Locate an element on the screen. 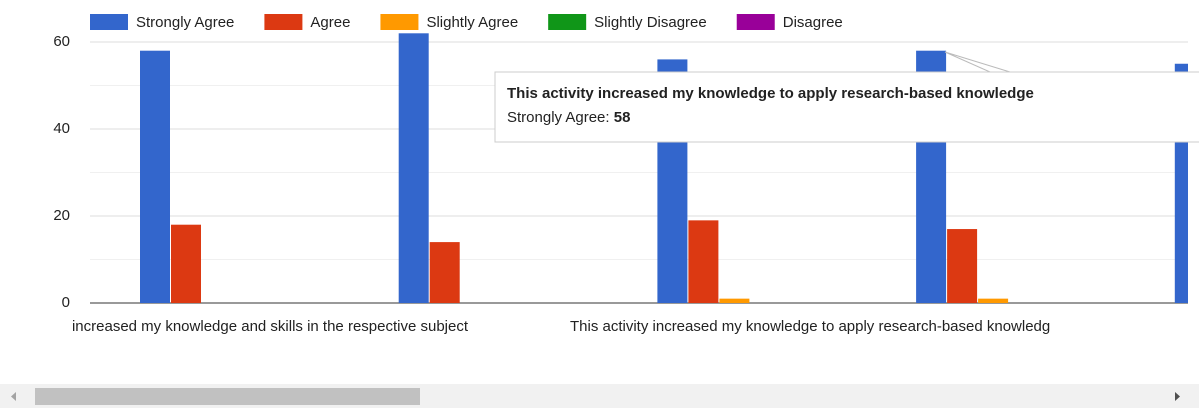 This screenshot has height=408, width=1199. tooltip-box is located at coordinates (846, 107).